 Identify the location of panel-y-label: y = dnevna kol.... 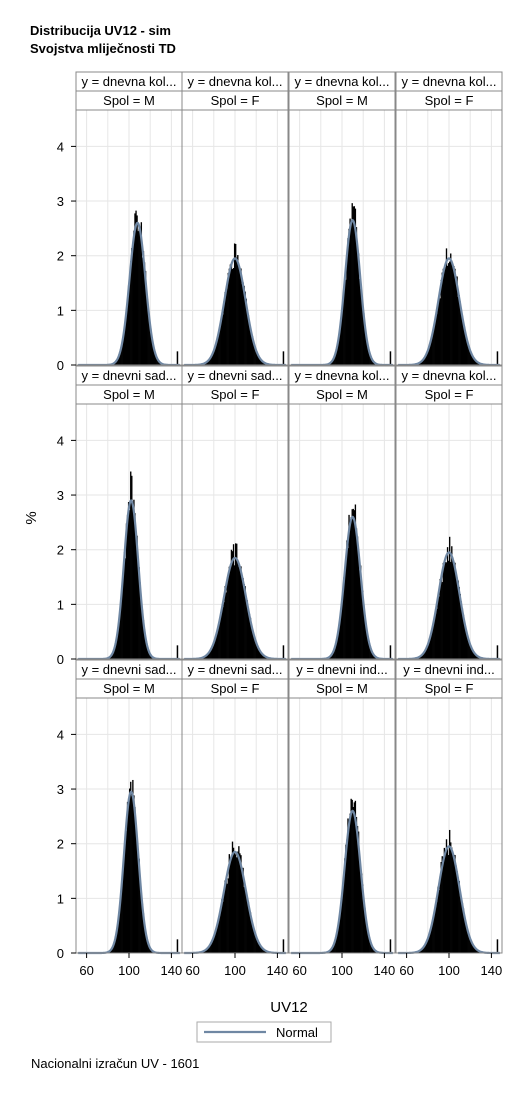
(341, 375).